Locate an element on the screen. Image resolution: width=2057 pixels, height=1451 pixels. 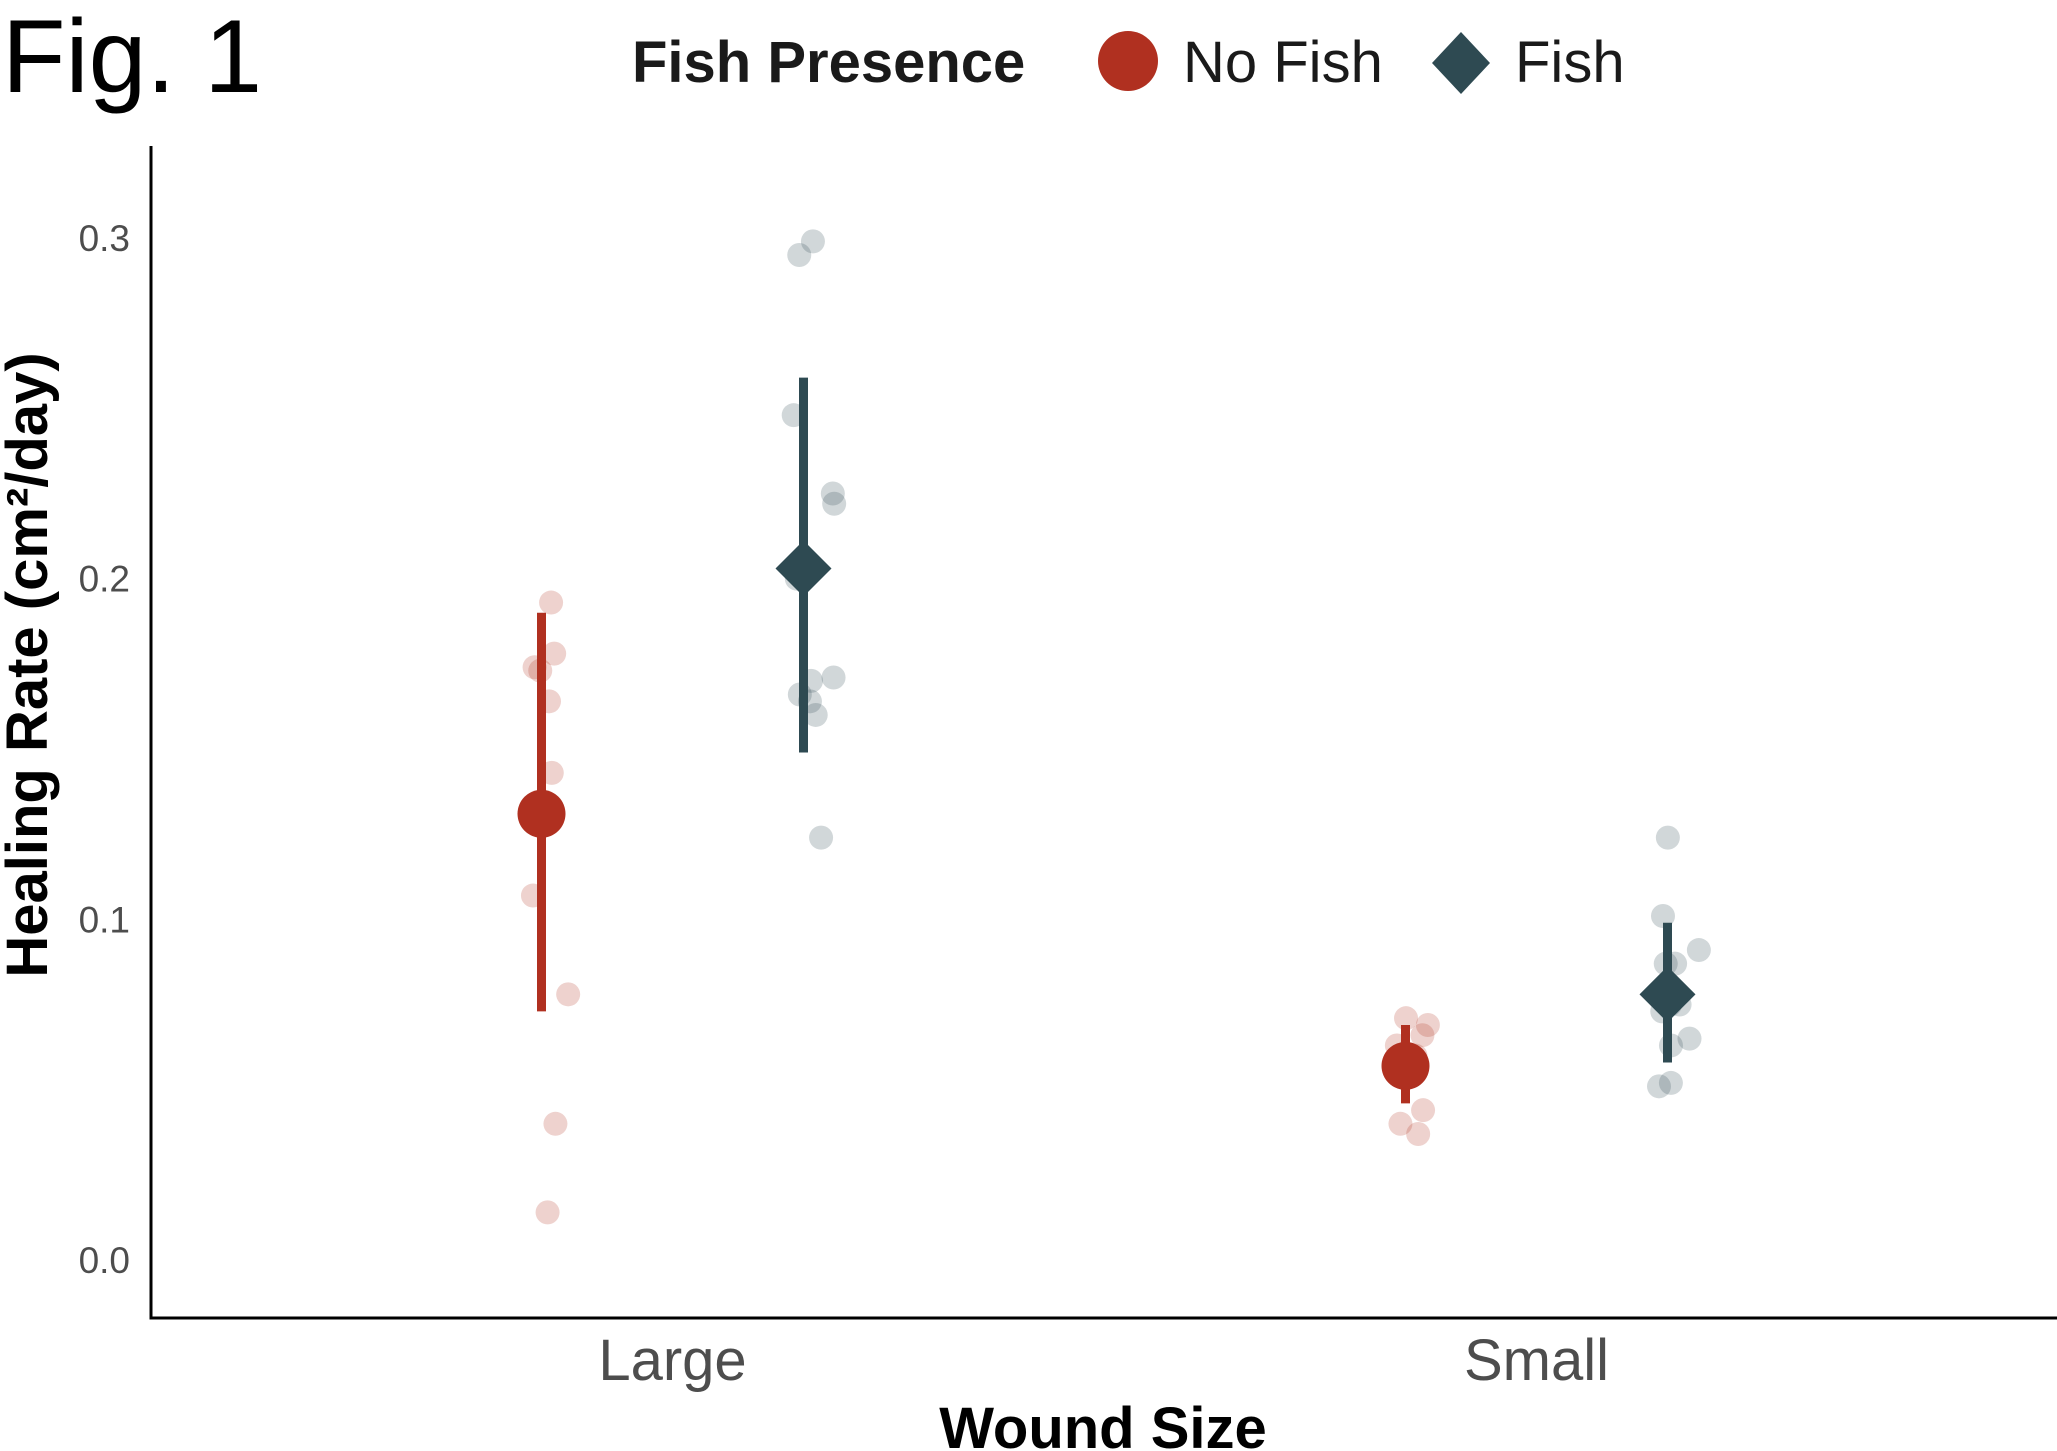
figure-label: Fig. 1 is located at coordinates (132, 57).